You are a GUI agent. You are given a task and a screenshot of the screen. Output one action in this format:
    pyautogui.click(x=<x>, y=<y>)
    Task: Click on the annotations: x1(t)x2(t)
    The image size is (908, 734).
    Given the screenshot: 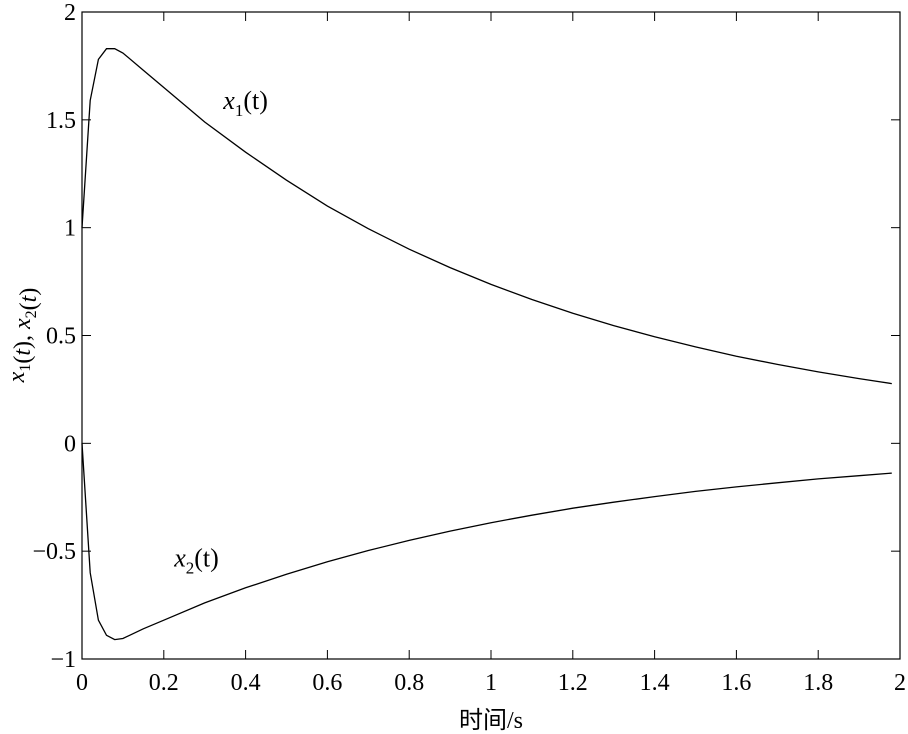 What is the action you would take?
    pyautogui.click(x=220, y=331)
    